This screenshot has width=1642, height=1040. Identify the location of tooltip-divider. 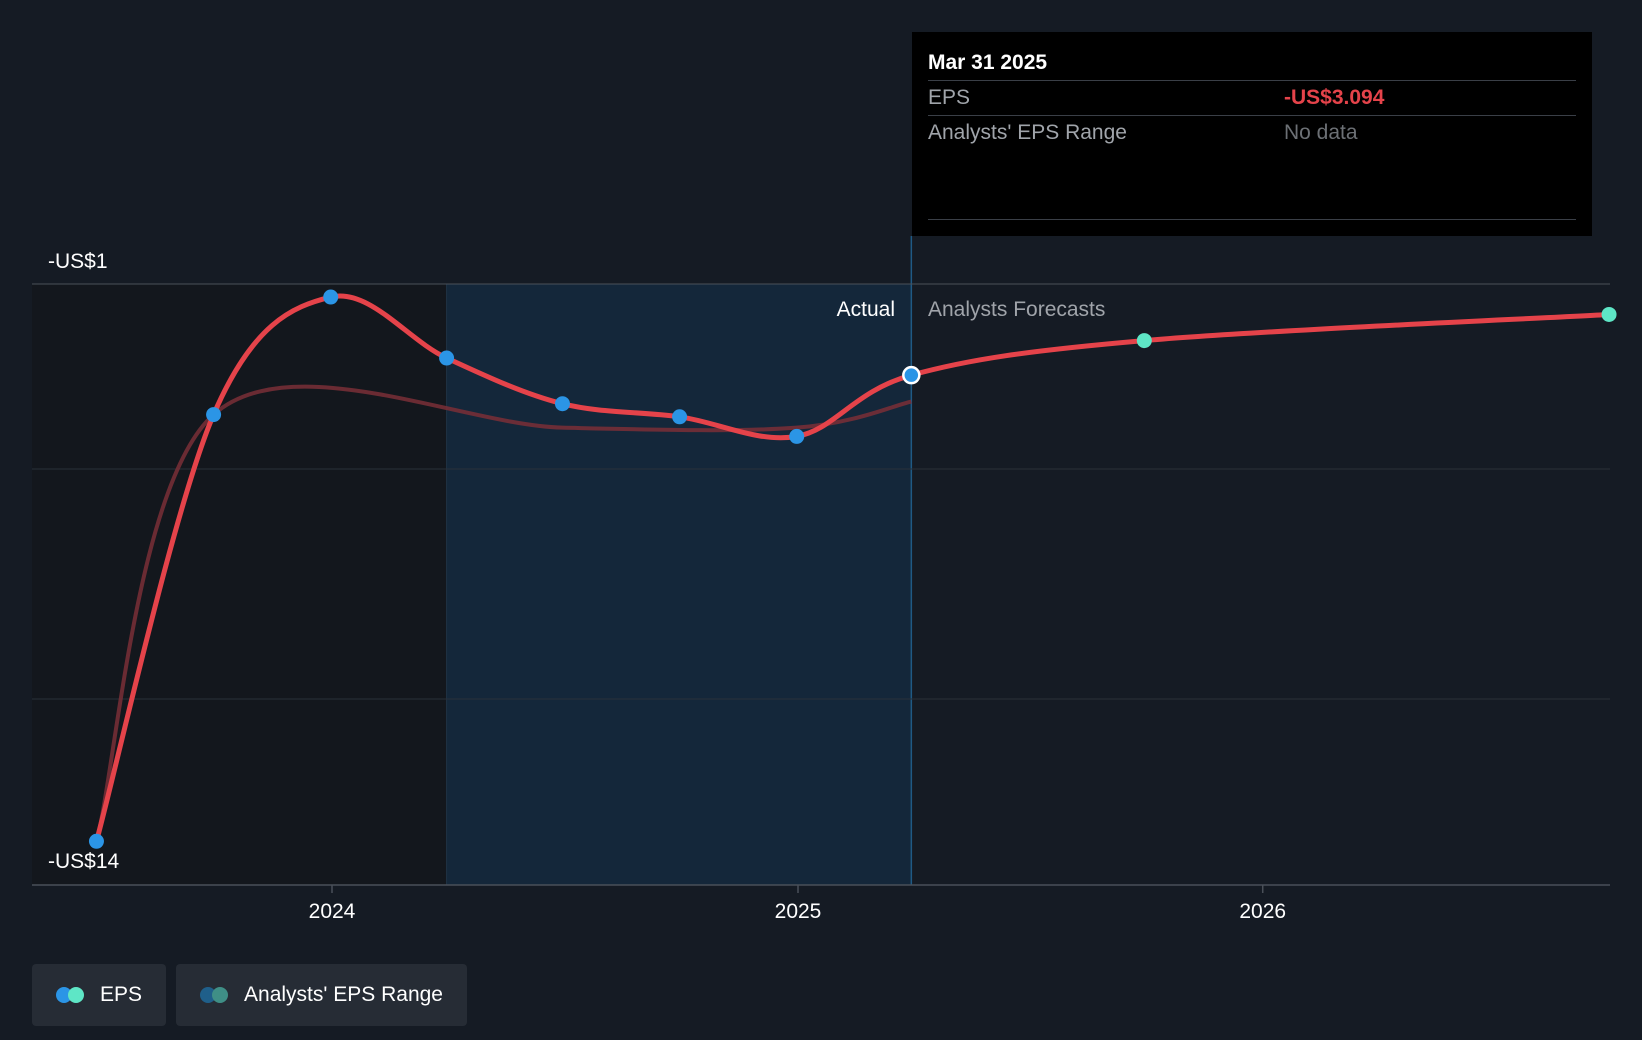
(1252, 219).